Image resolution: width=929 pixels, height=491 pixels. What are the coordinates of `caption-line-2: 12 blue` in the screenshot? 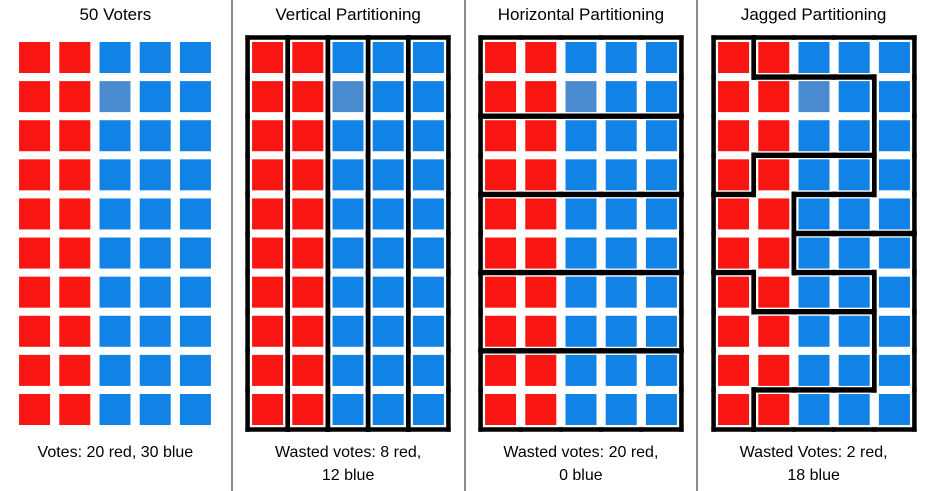 It's located at (348, 476).